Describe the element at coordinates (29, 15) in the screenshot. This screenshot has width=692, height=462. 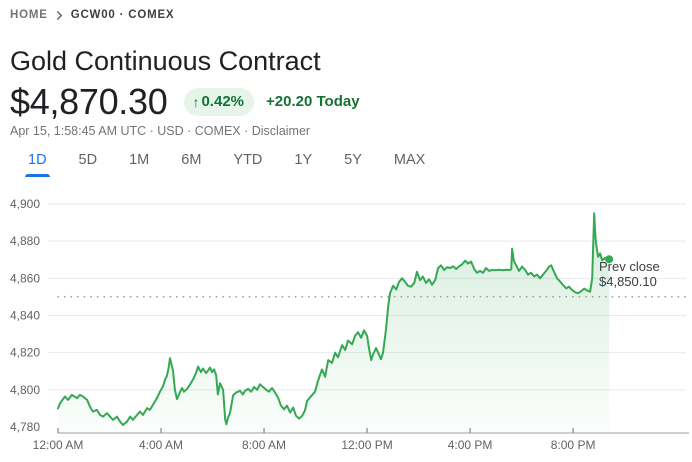
I see `breadcrumb-home-link: HOME` at that location.